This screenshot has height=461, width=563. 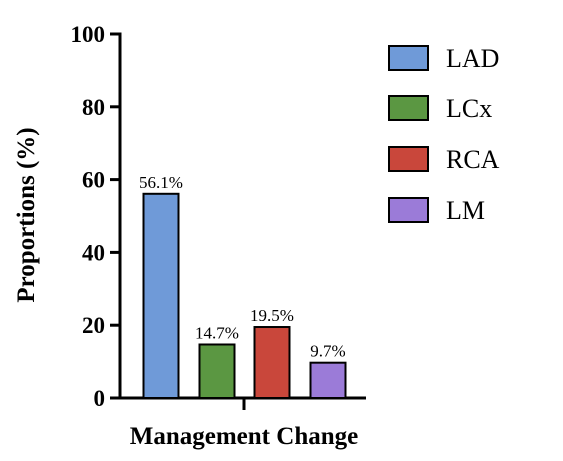 What do you see at coordinates (408, 210) in the screenshot?
I see `legend-swatch-lm` at bounding box center [408, 210].